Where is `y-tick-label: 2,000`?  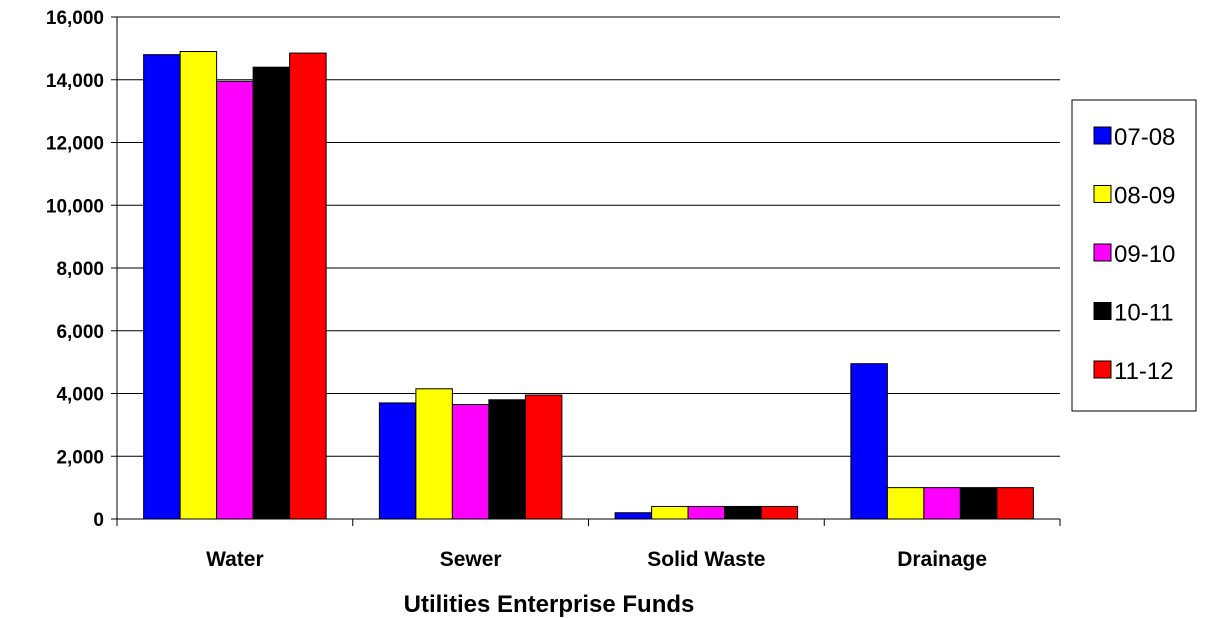
y-tick-label: 2,000 is located at coordinates (80, 457).